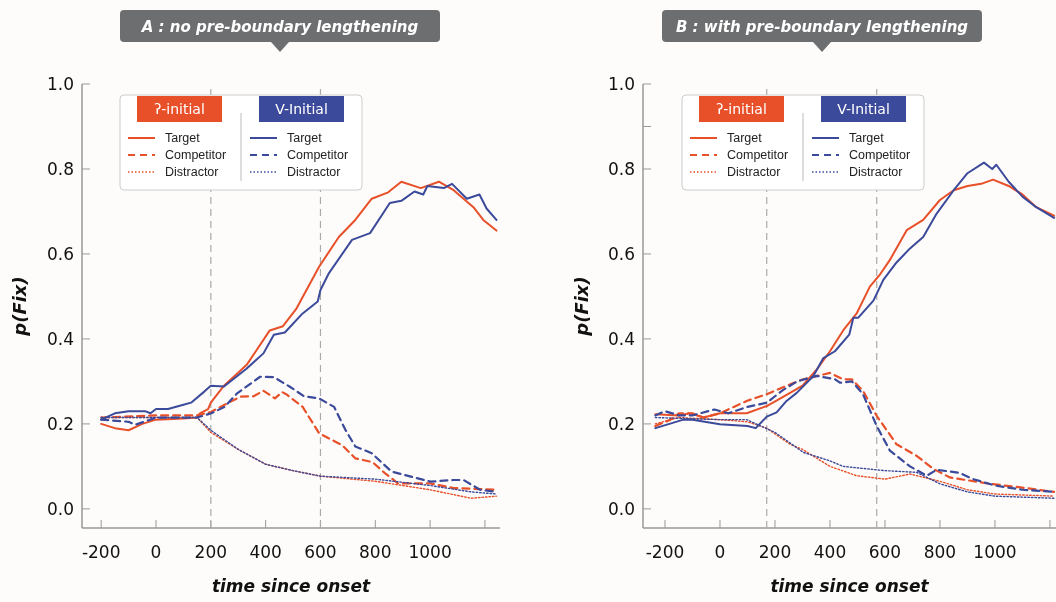 The image size is (1056, 602). I want to click on chart-title: B : with pre-boundary lengthening, so click(822, 27).